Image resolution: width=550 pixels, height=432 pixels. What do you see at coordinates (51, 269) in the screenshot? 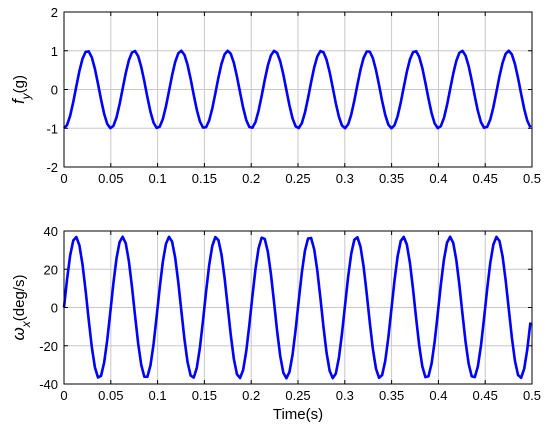
I see `y-tick-label: 20` at bounding box center [51, 269].